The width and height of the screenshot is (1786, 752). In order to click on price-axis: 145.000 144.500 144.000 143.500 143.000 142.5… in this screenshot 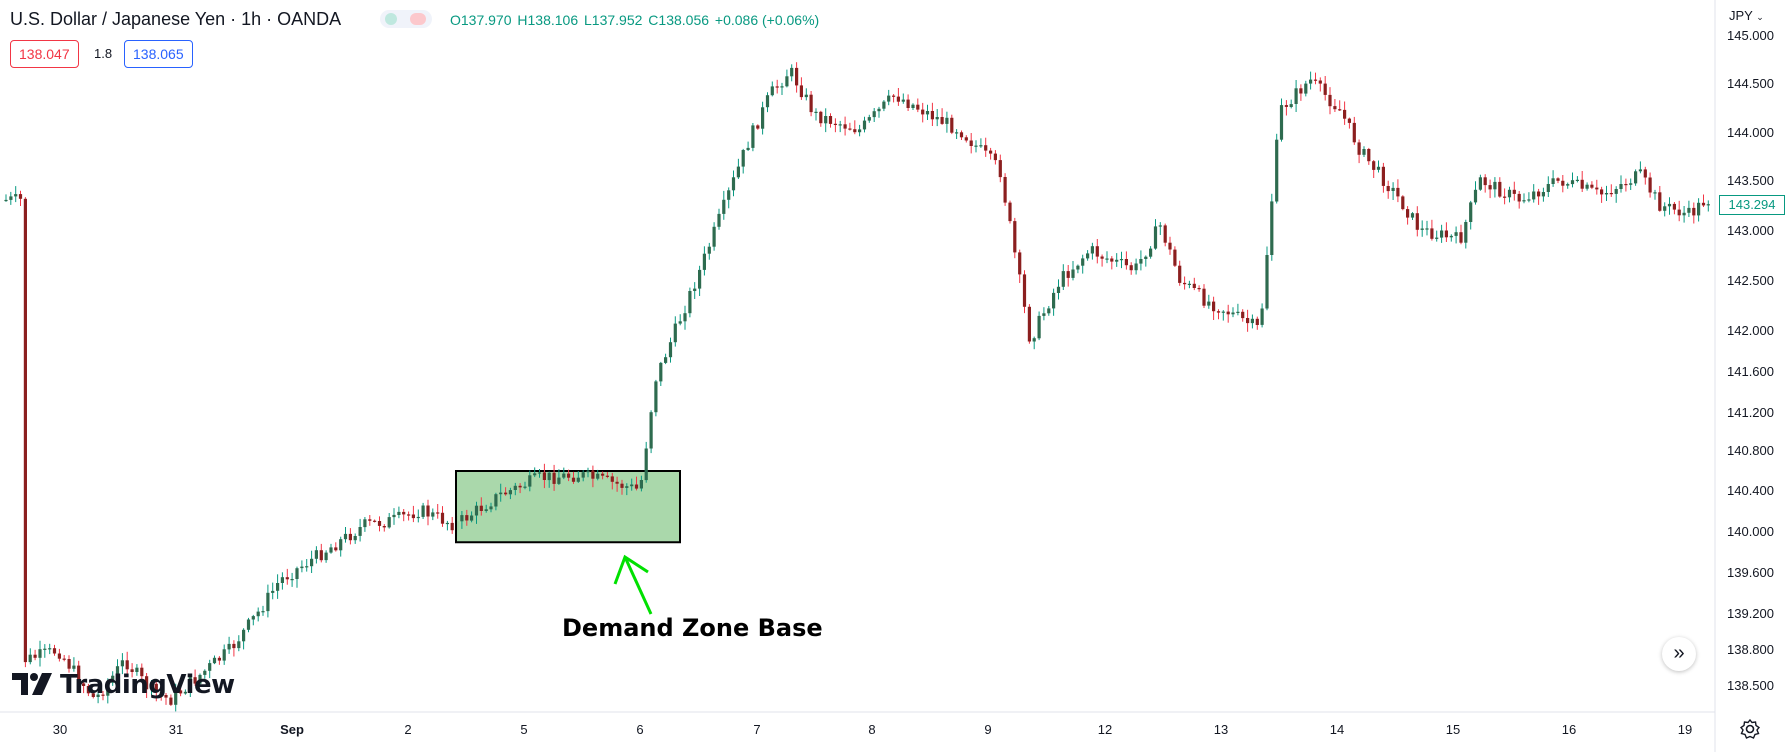, I will do `click(1750, 360)`.